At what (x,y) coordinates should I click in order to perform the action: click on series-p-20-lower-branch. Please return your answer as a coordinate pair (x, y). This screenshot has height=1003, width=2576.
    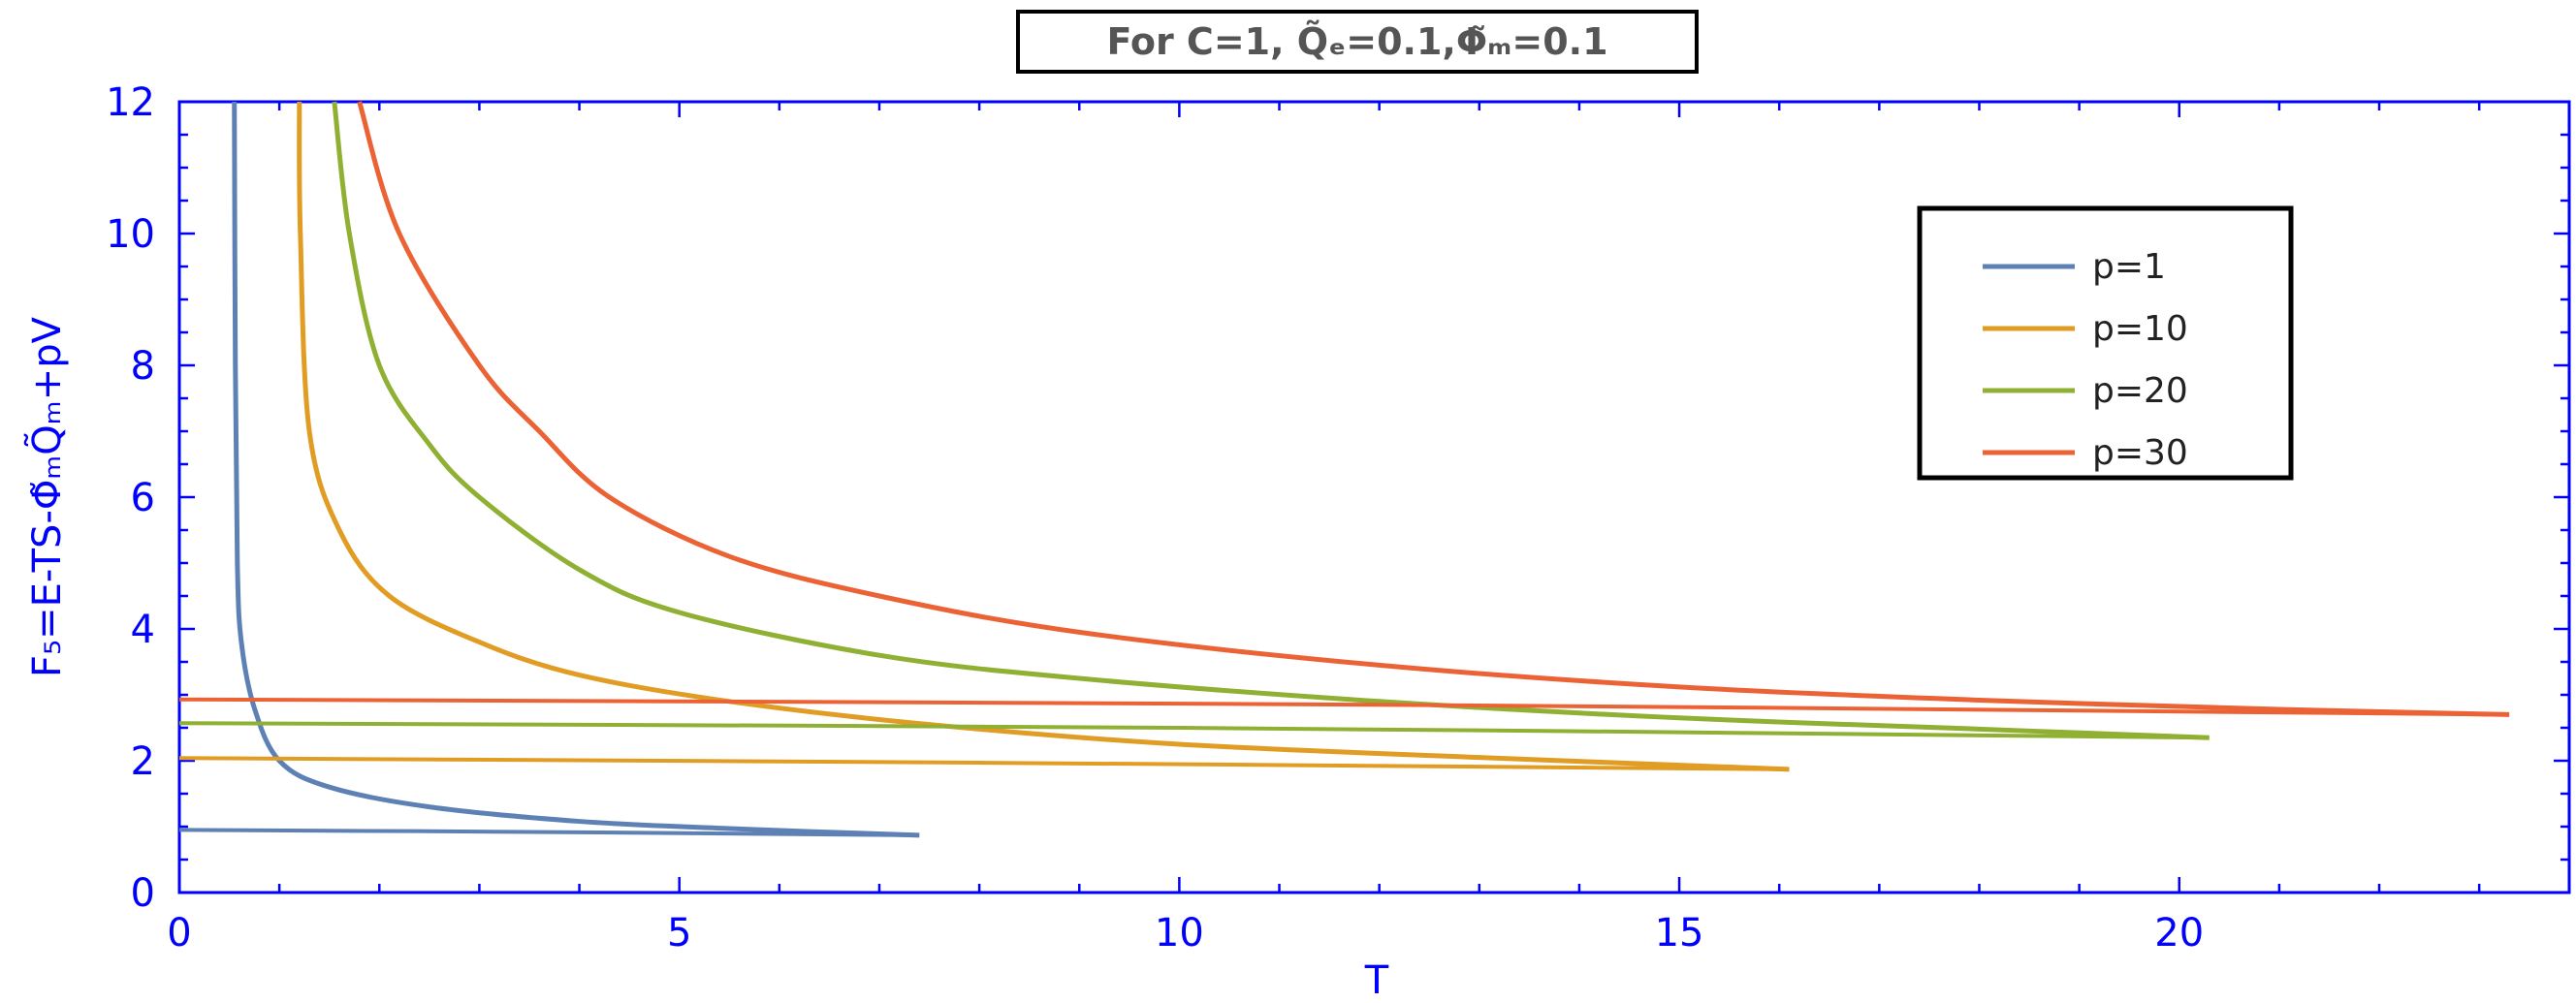
    Looking at the image, I should click on (1194, 730).